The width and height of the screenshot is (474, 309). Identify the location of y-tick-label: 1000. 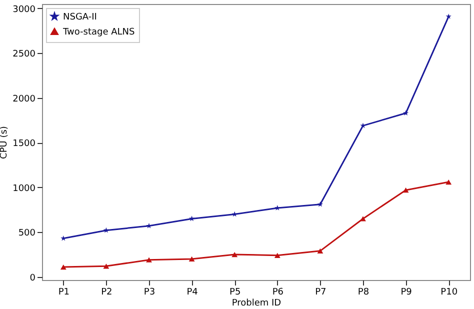
(24, 189).